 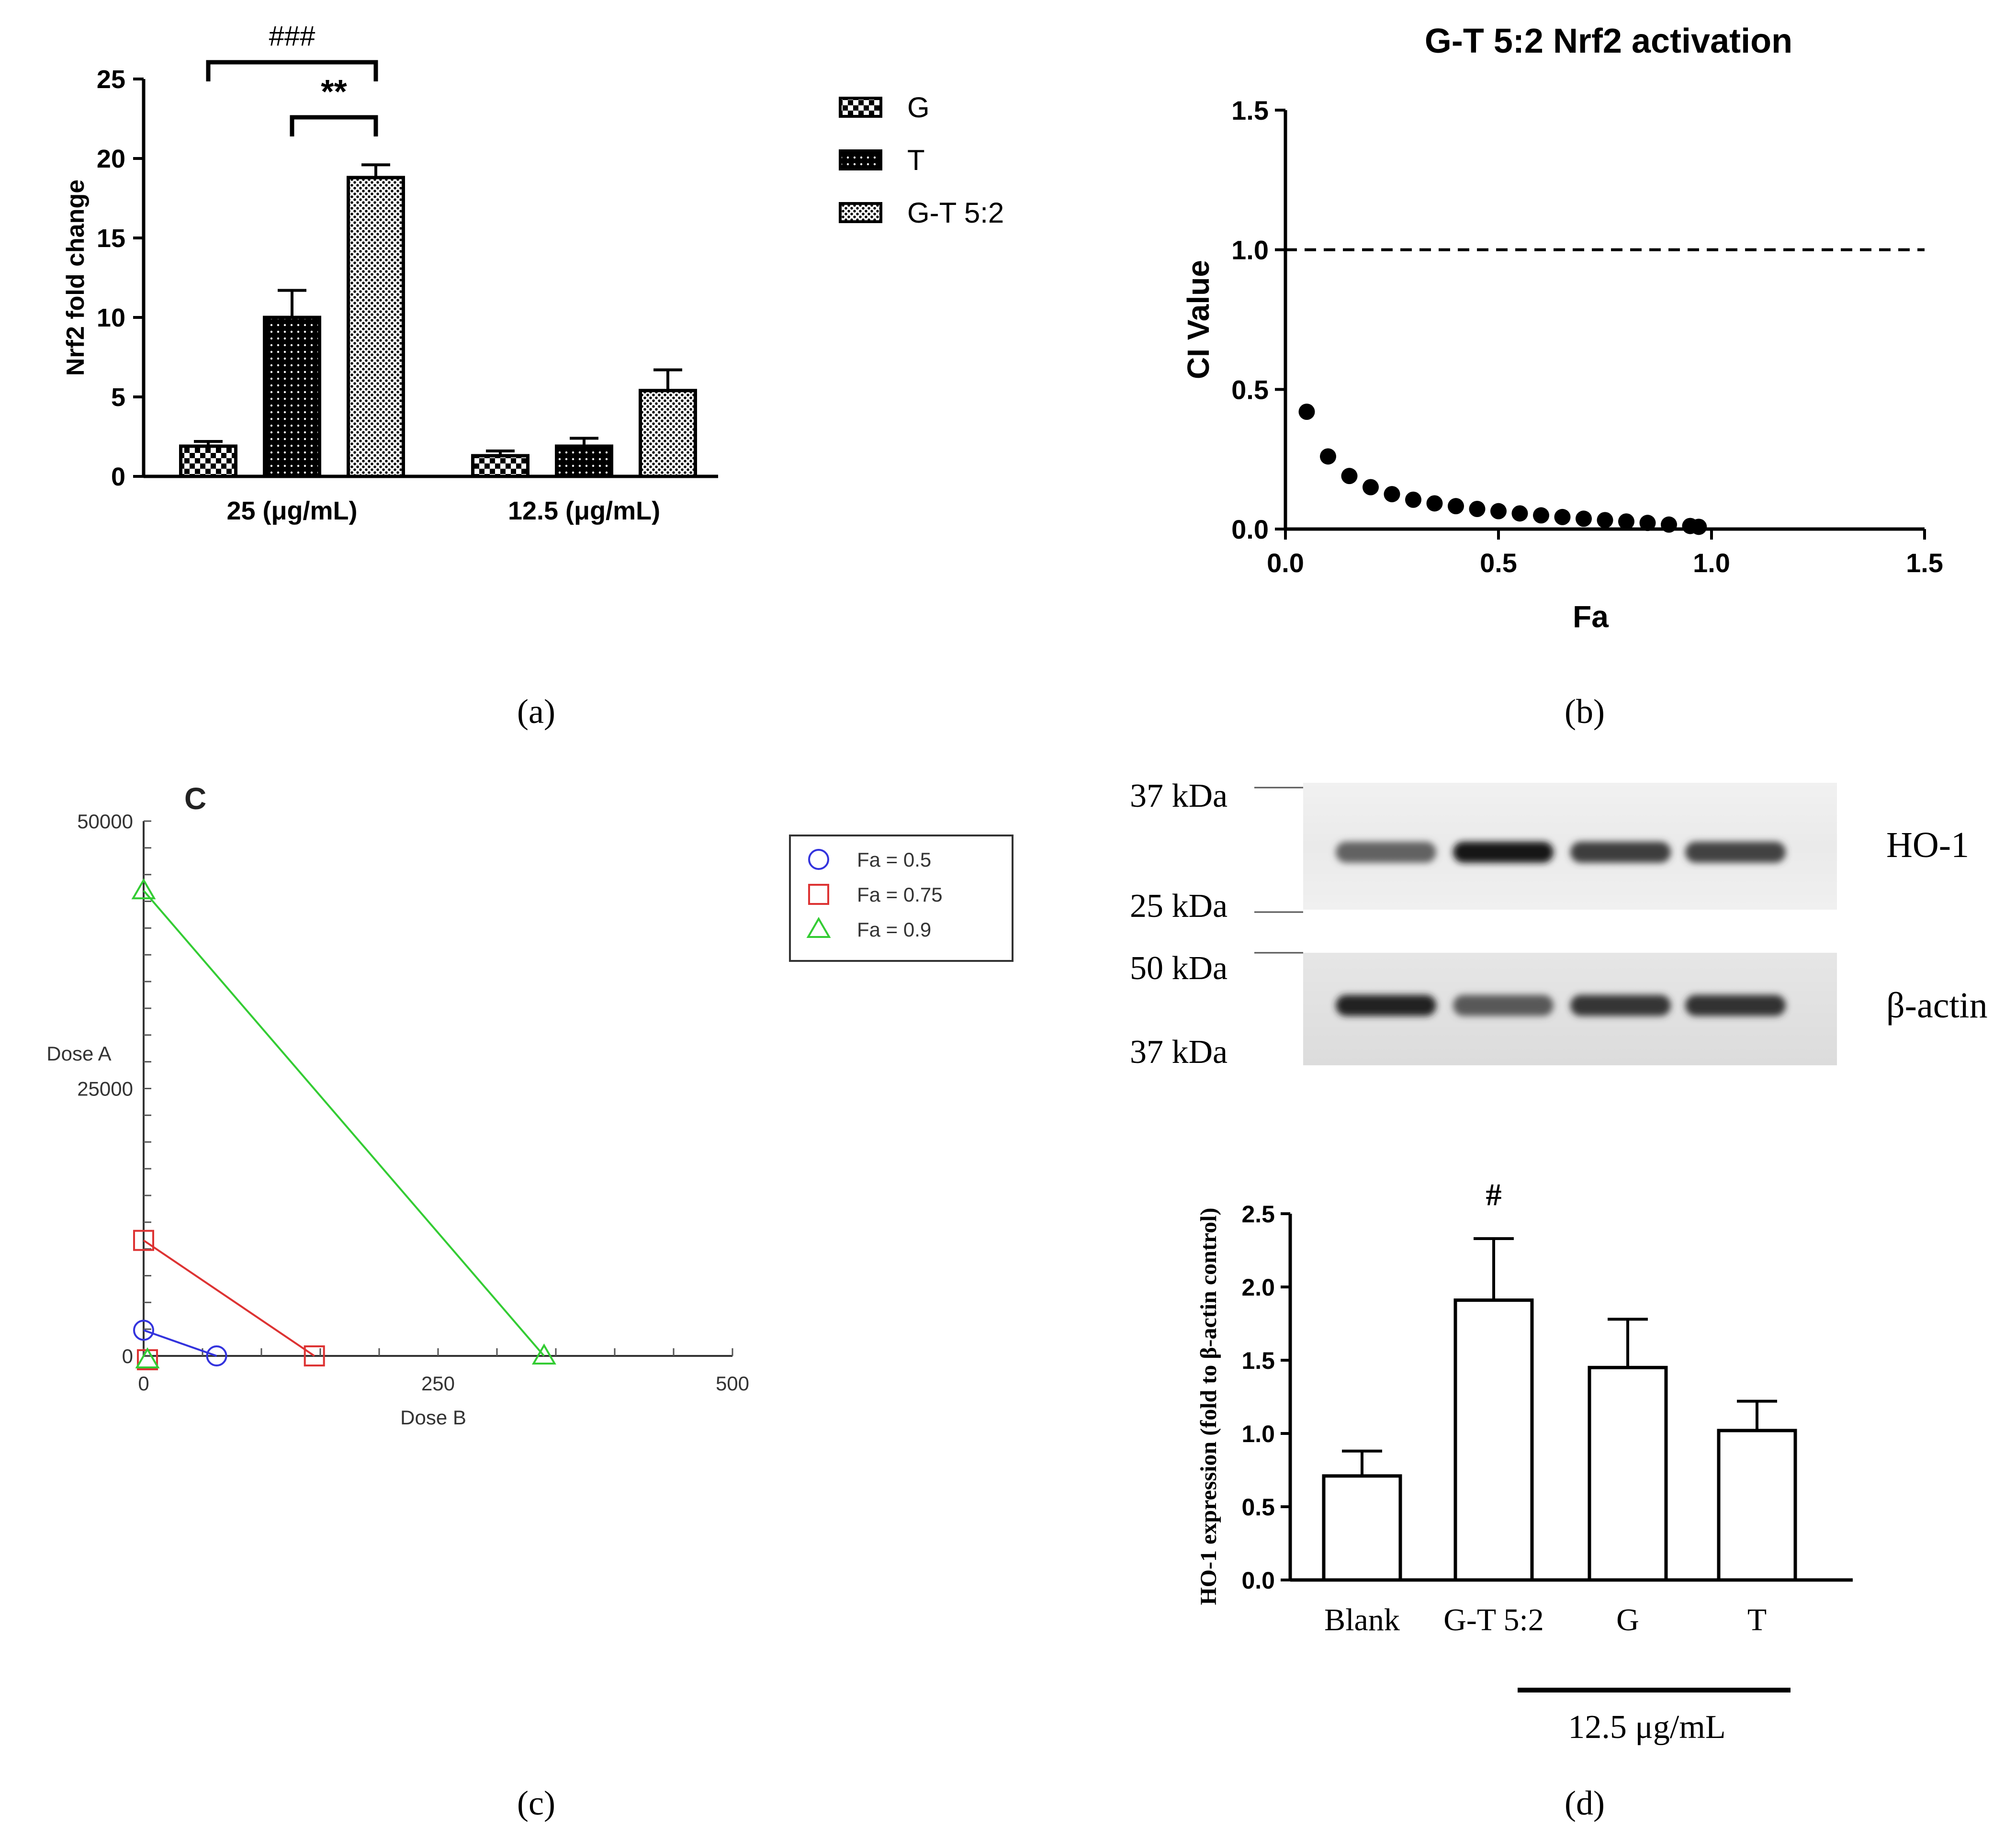 What do you see at coordinates (536, 1803) in the screenshot?
I see `panel-label-c: (c)` at bounding box center [536, 1803].